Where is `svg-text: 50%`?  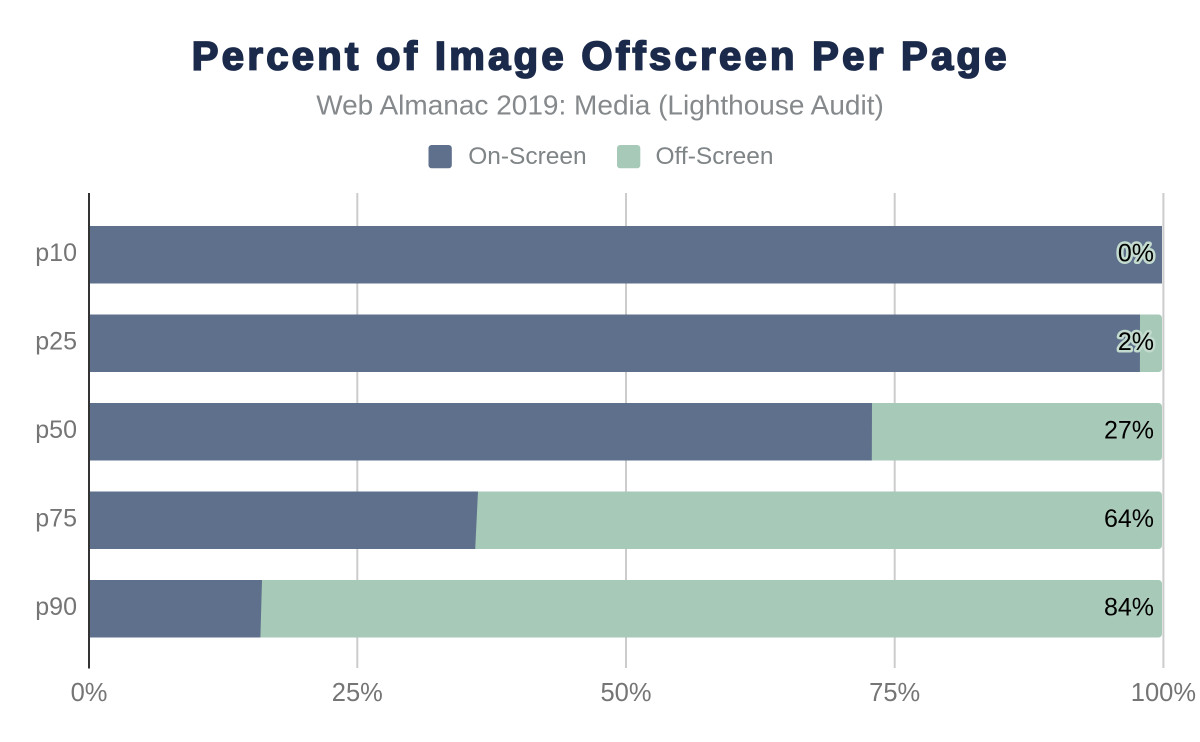
svg-text: 50% is located at coordinates (625, 693).